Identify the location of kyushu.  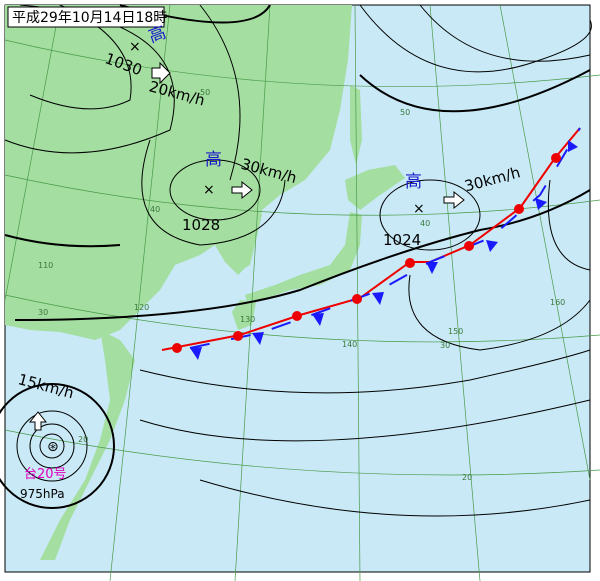
(244, 315).